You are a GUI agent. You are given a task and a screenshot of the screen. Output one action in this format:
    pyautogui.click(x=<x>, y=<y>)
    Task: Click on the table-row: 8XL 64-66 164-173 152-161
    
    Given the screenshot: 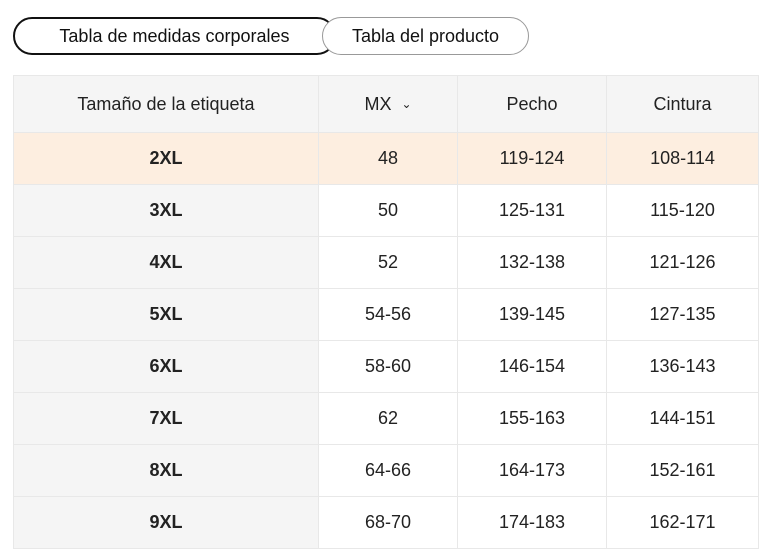 What is the action you would take?
    pyautogui.click(x=386, y=470)
    